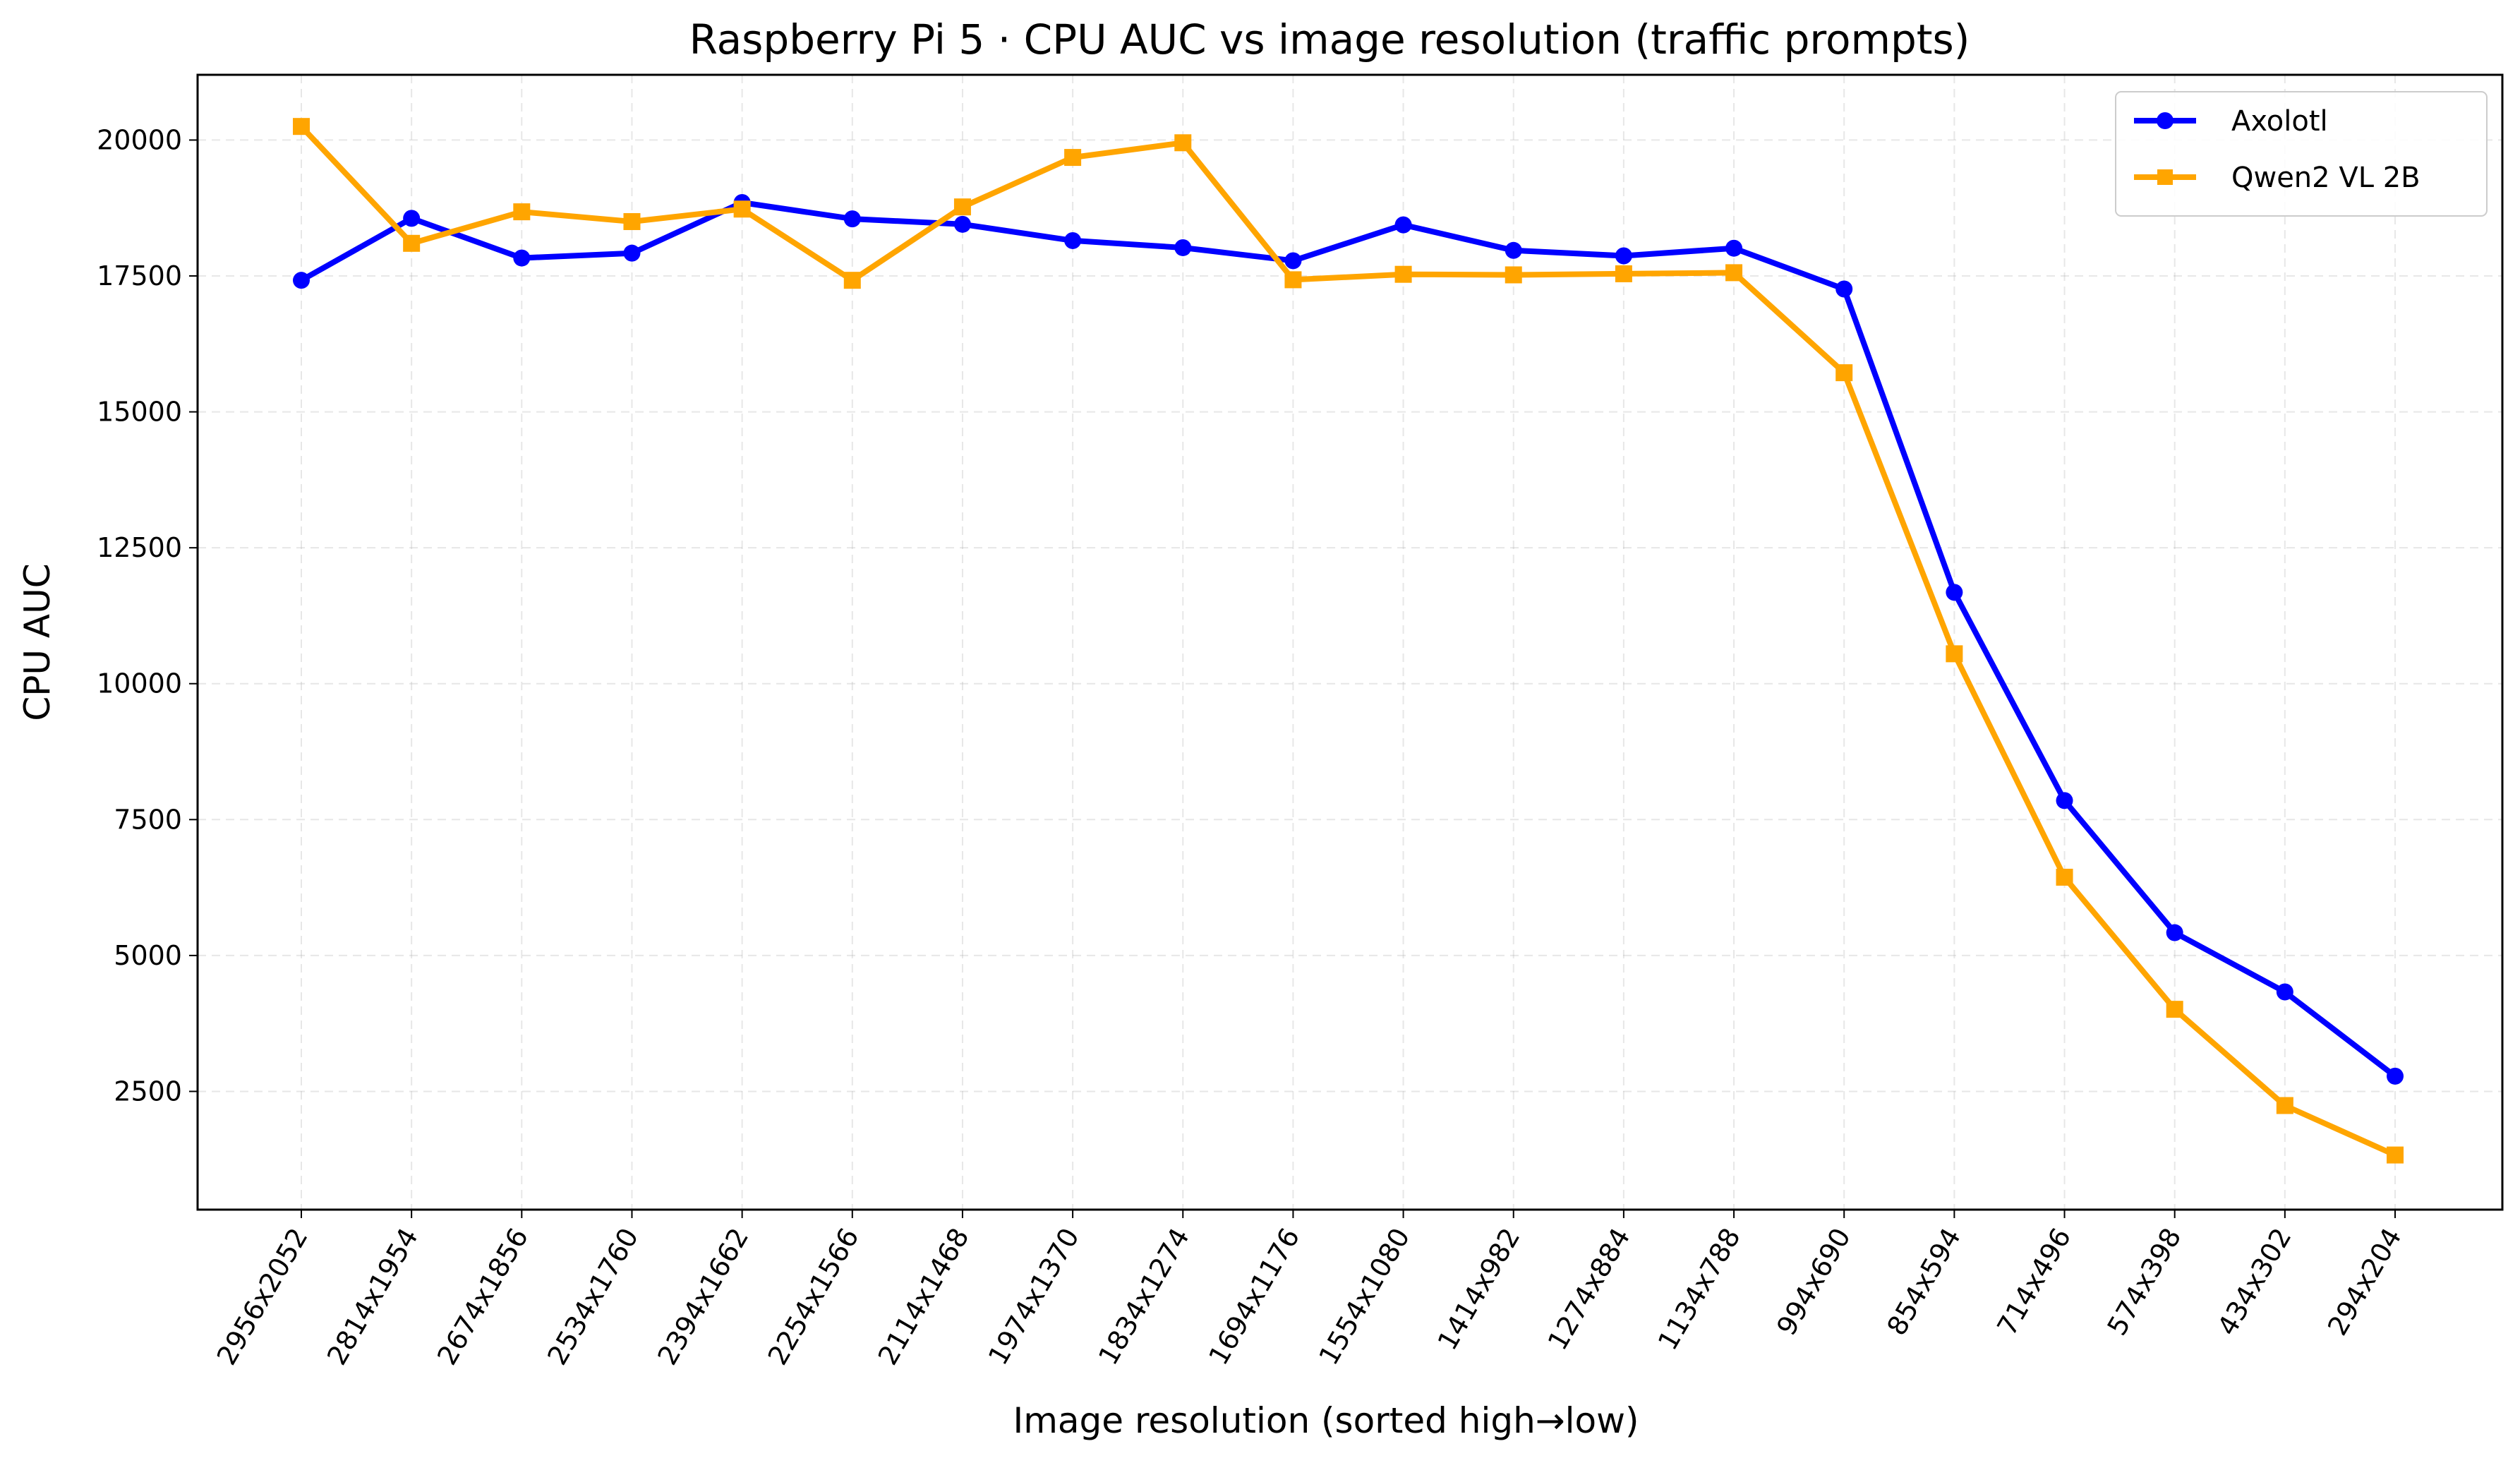  What do you see at coordinates (148, 955) in the screenshot?
I see `y-tick-label: 5000` at bounding box center [148, 955].